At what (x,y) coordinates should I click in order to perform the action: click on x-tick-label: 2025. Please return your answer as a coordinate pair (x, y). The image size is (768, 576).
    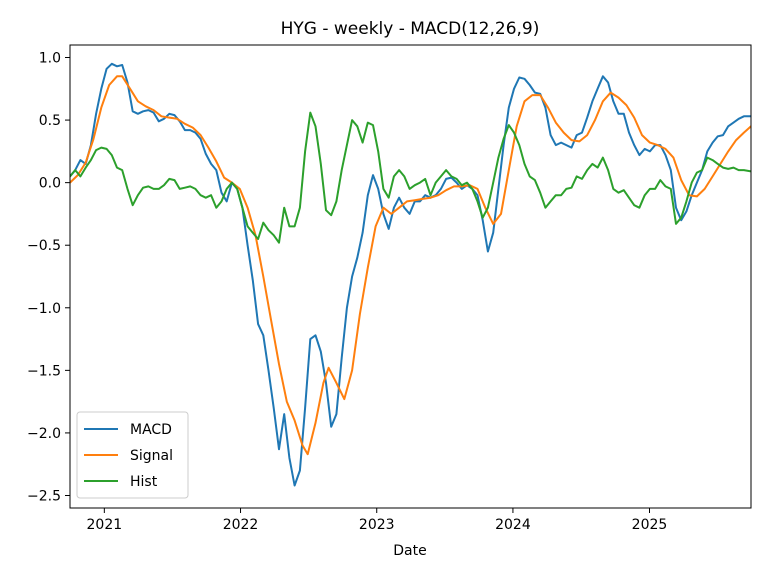
    Looking at the image, I should click on (650, 525).